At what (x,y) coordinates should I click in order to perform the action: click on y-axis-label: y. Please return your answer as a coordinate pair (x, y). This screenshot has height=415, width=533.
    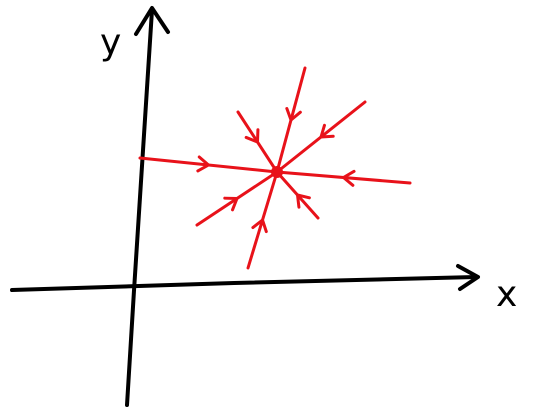
    Looking at the image, I should click on (110, 42).